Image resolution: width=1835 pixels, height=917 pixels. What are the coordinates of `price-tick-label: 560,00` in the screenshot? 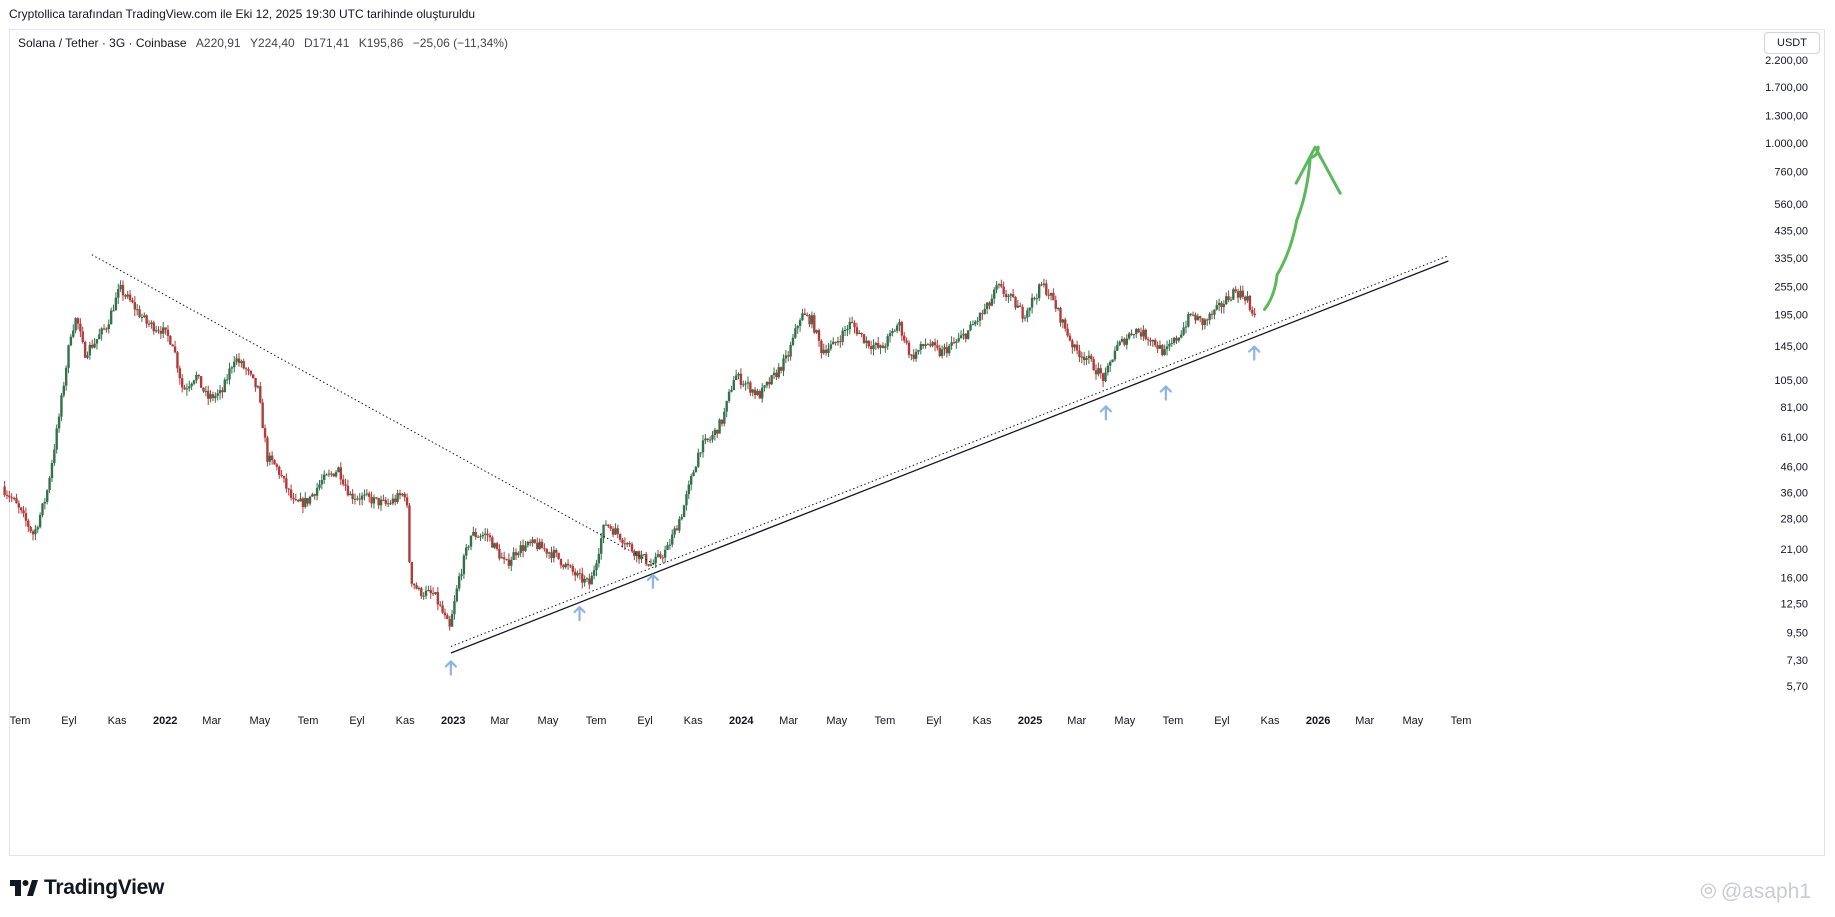 It's located at (1791, 205).